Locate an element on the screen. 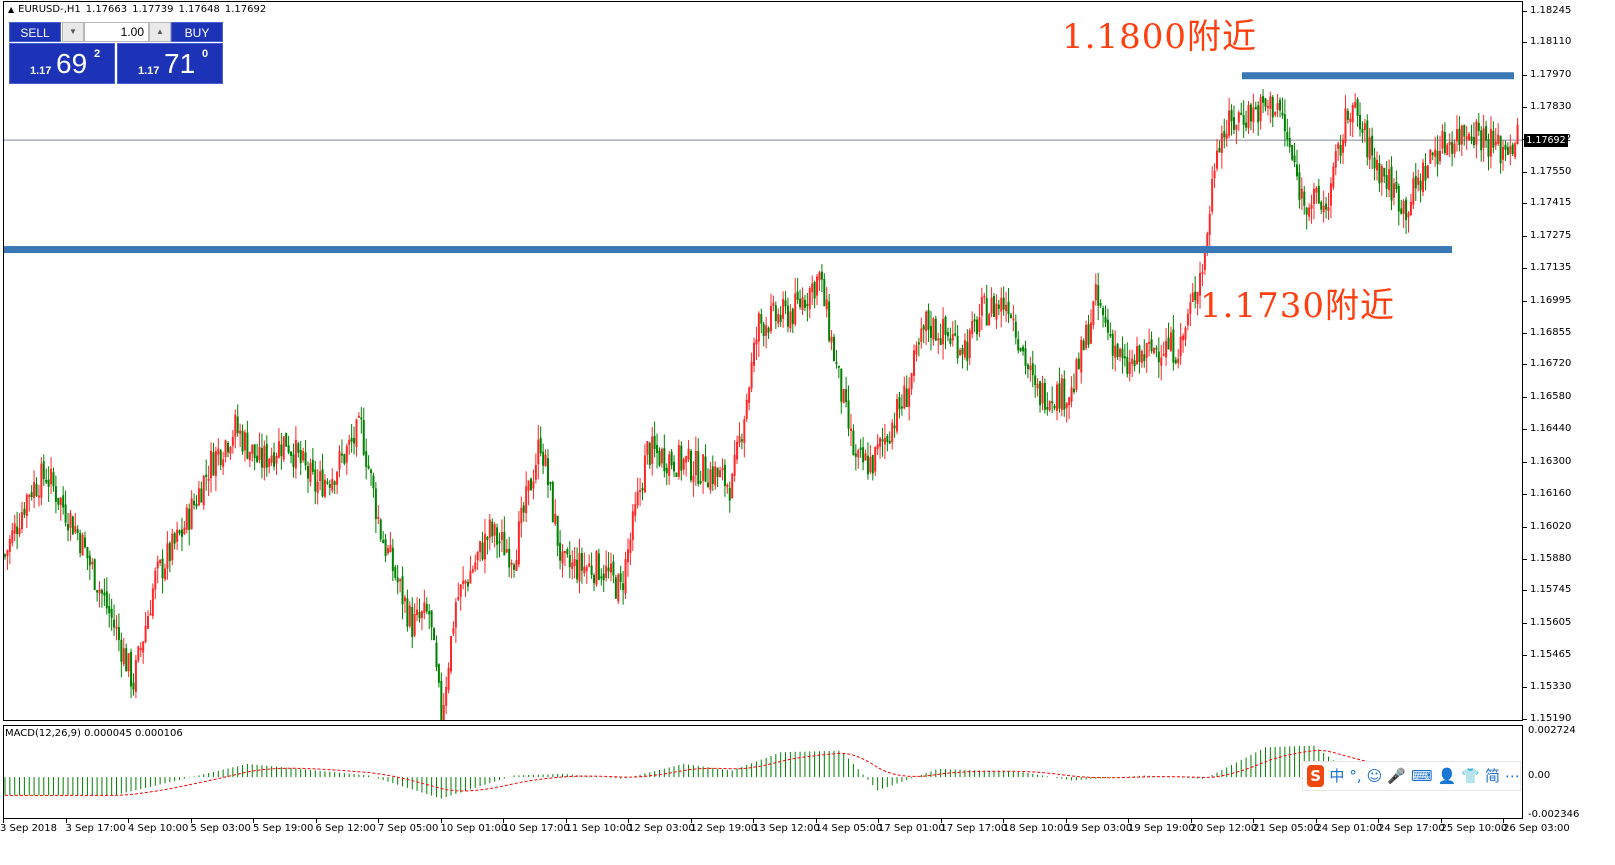 The image size is (1615, 865). simplified-icon: 简 is located at coordinates (1492, 776).